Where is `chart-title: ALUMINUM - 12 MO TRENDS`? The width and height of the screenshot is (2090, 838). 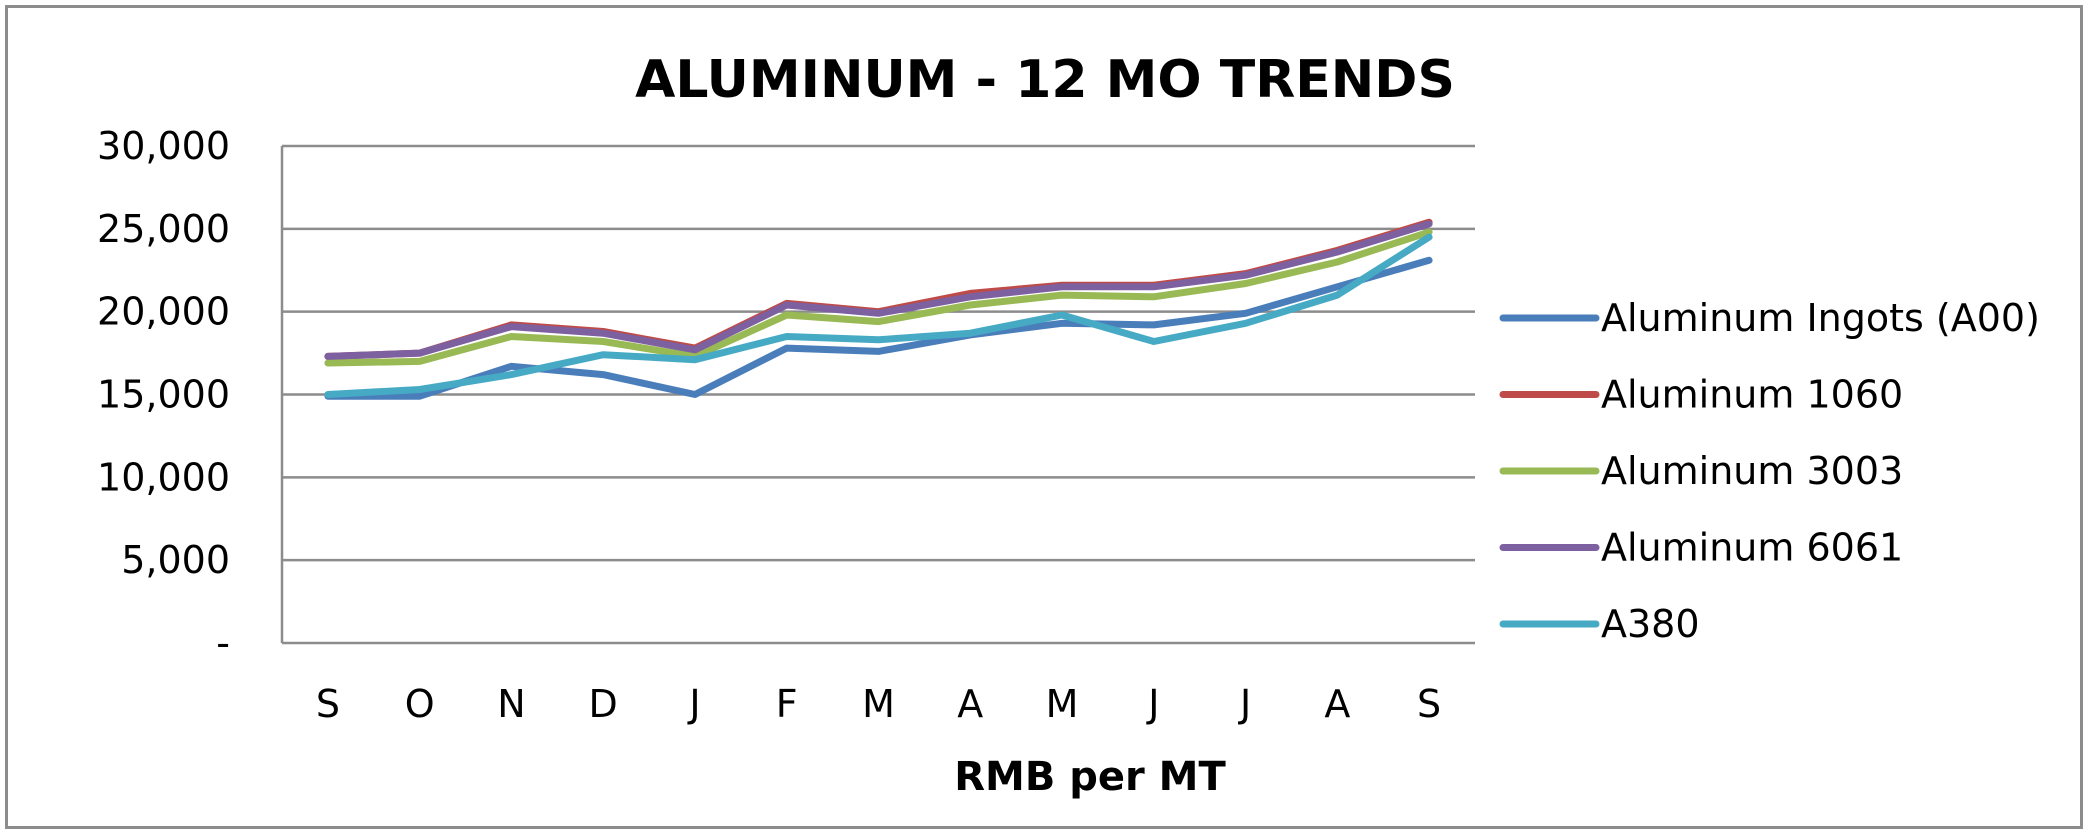
chart-title: ALUMINUM - 12 MO TRENDS is located at coordinates (1045, 80).